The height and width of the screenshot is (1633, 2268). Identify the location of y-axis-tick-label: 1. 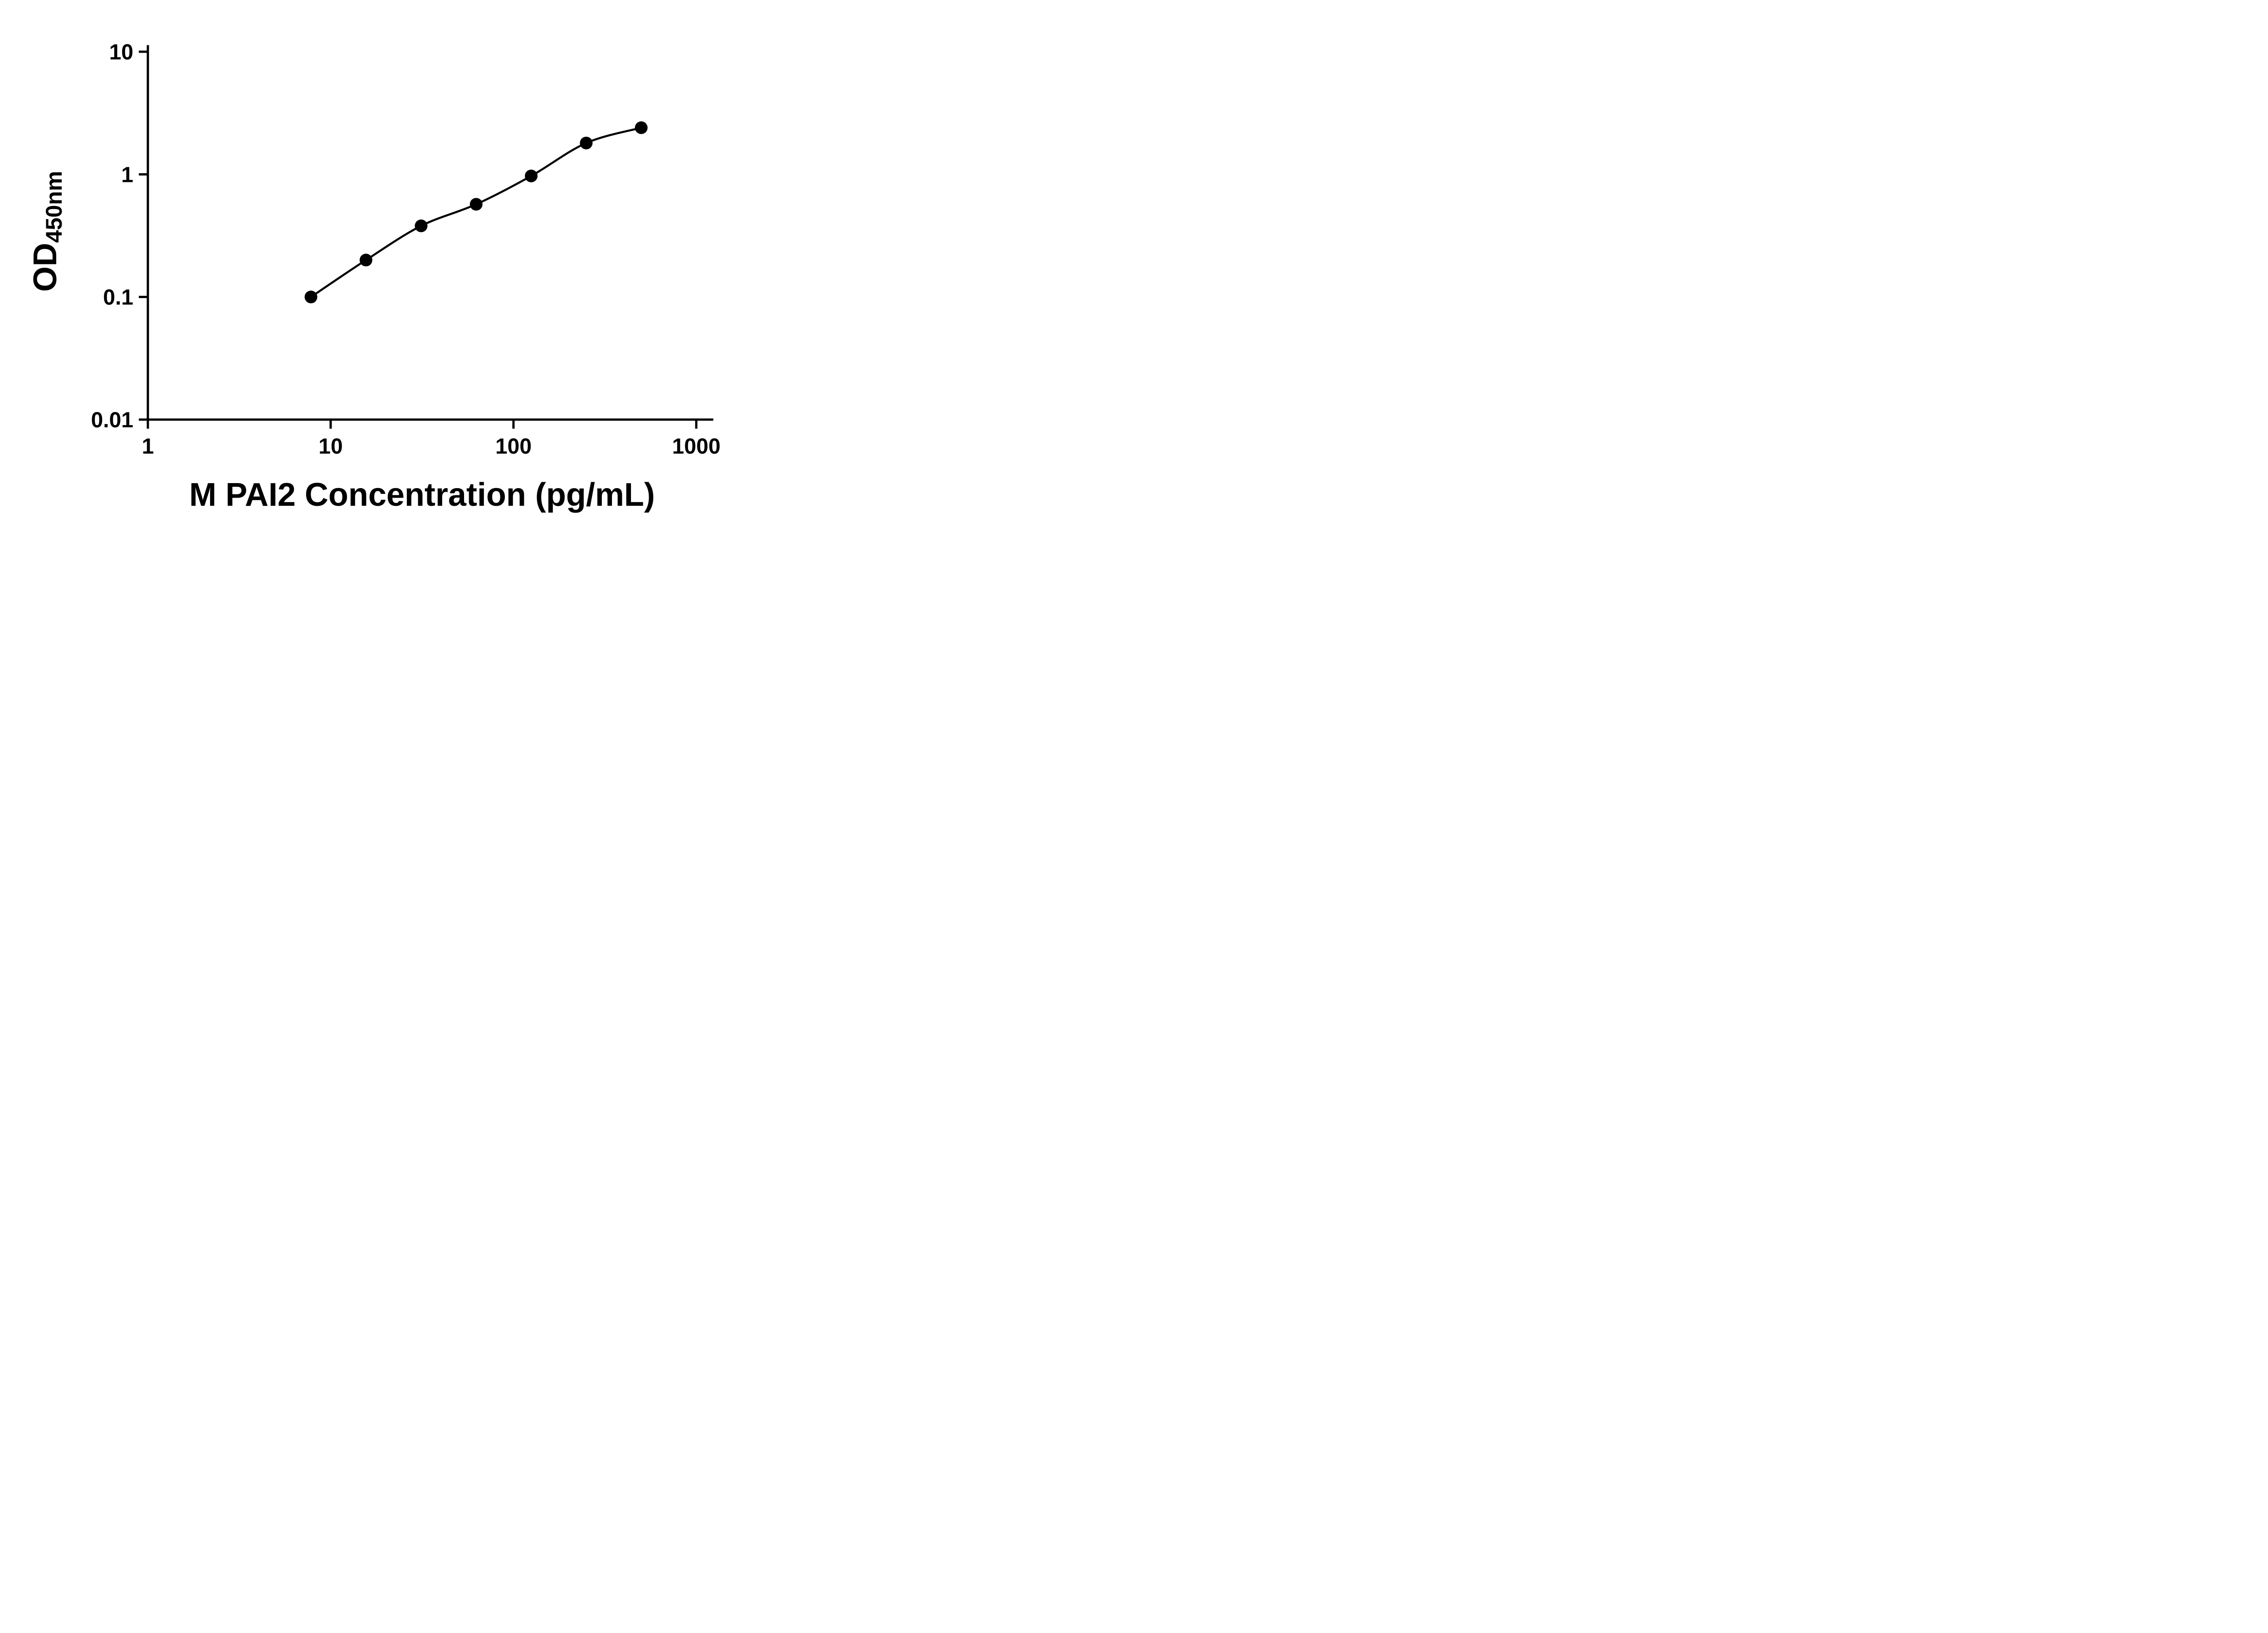
(127, 175).